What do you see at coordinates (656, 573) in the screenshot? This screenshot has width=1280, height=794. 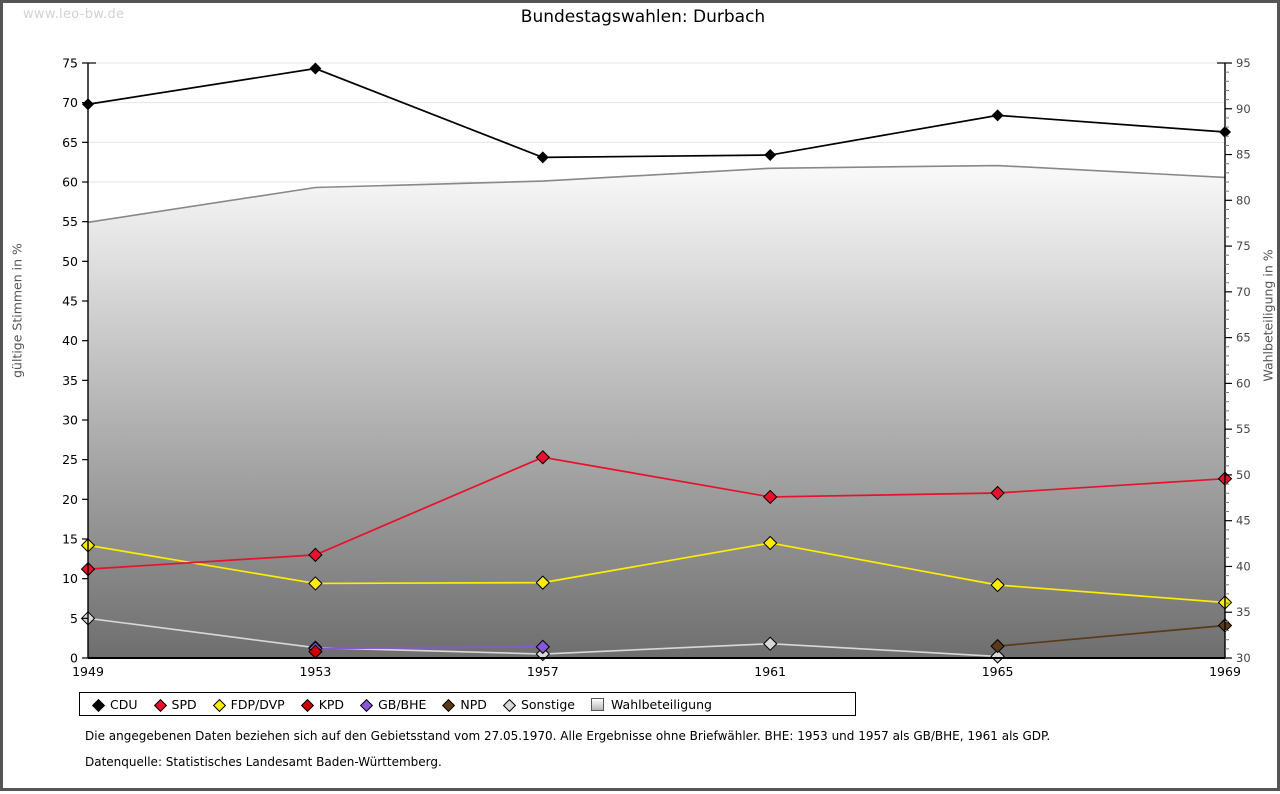 I see `series-line-fdp-dvp` at bounding box center [656, 573].